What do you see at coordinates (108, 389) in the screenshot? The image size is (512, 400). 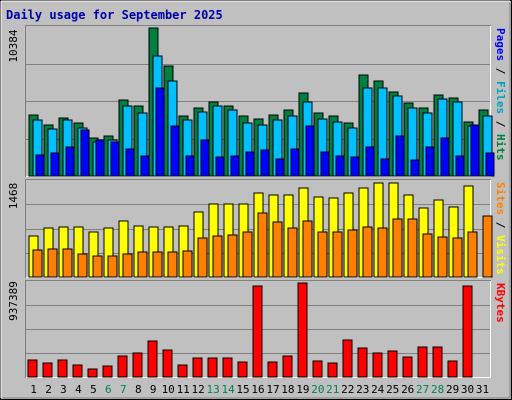 I see `day-label-6: 6` at bounding box center [108, 389].